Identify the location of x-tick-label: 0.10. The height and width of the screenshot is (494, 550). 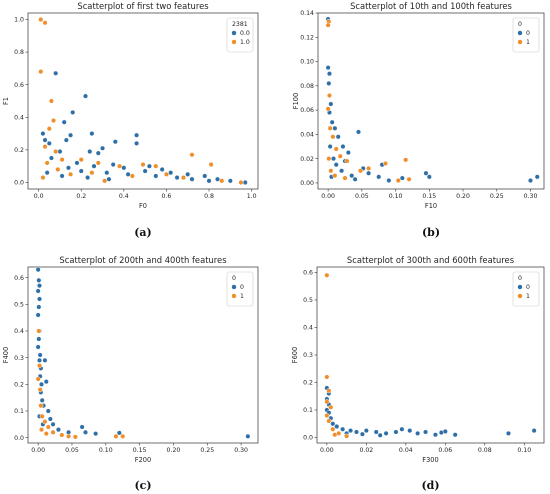
(524, 450).